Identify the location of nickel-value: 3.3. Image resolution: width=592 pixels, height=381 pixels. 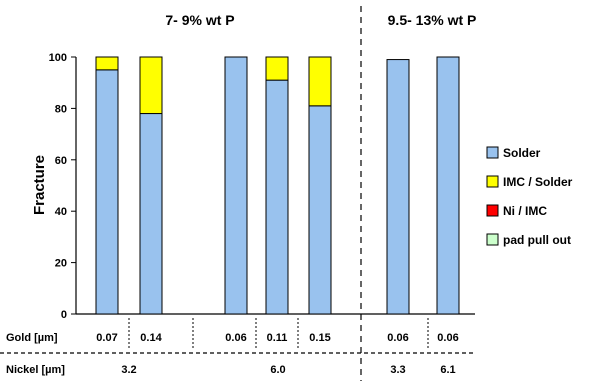
(397, 370).